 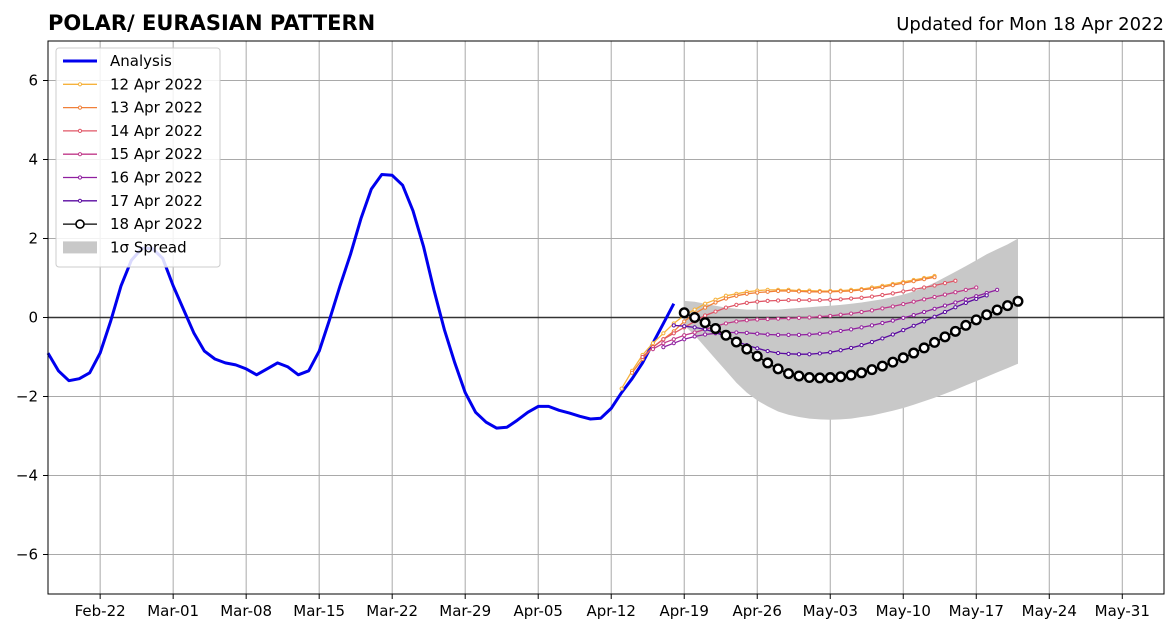 What do you see at coordinates (319, 611) in the screenshot?
I see `tick-label-x: Mar-15` at bounding box center [319, 611].